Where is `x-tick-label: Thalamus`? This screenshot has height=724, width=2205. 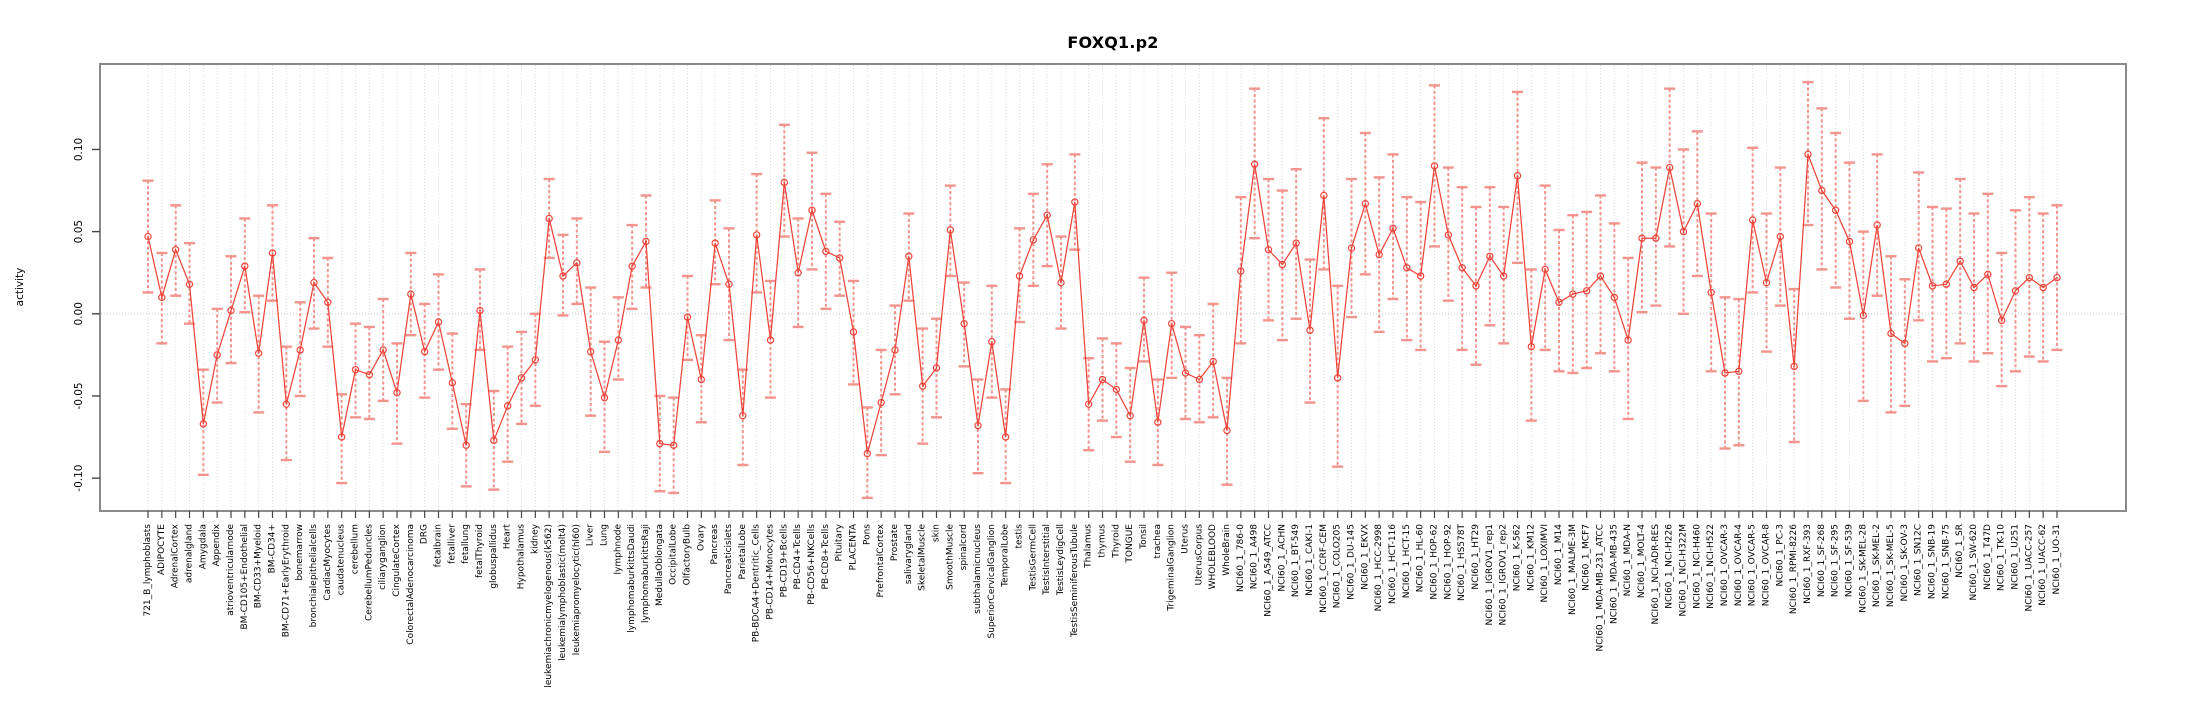 x-tick-label: Thalamus is located at coordinates (1089, 546).